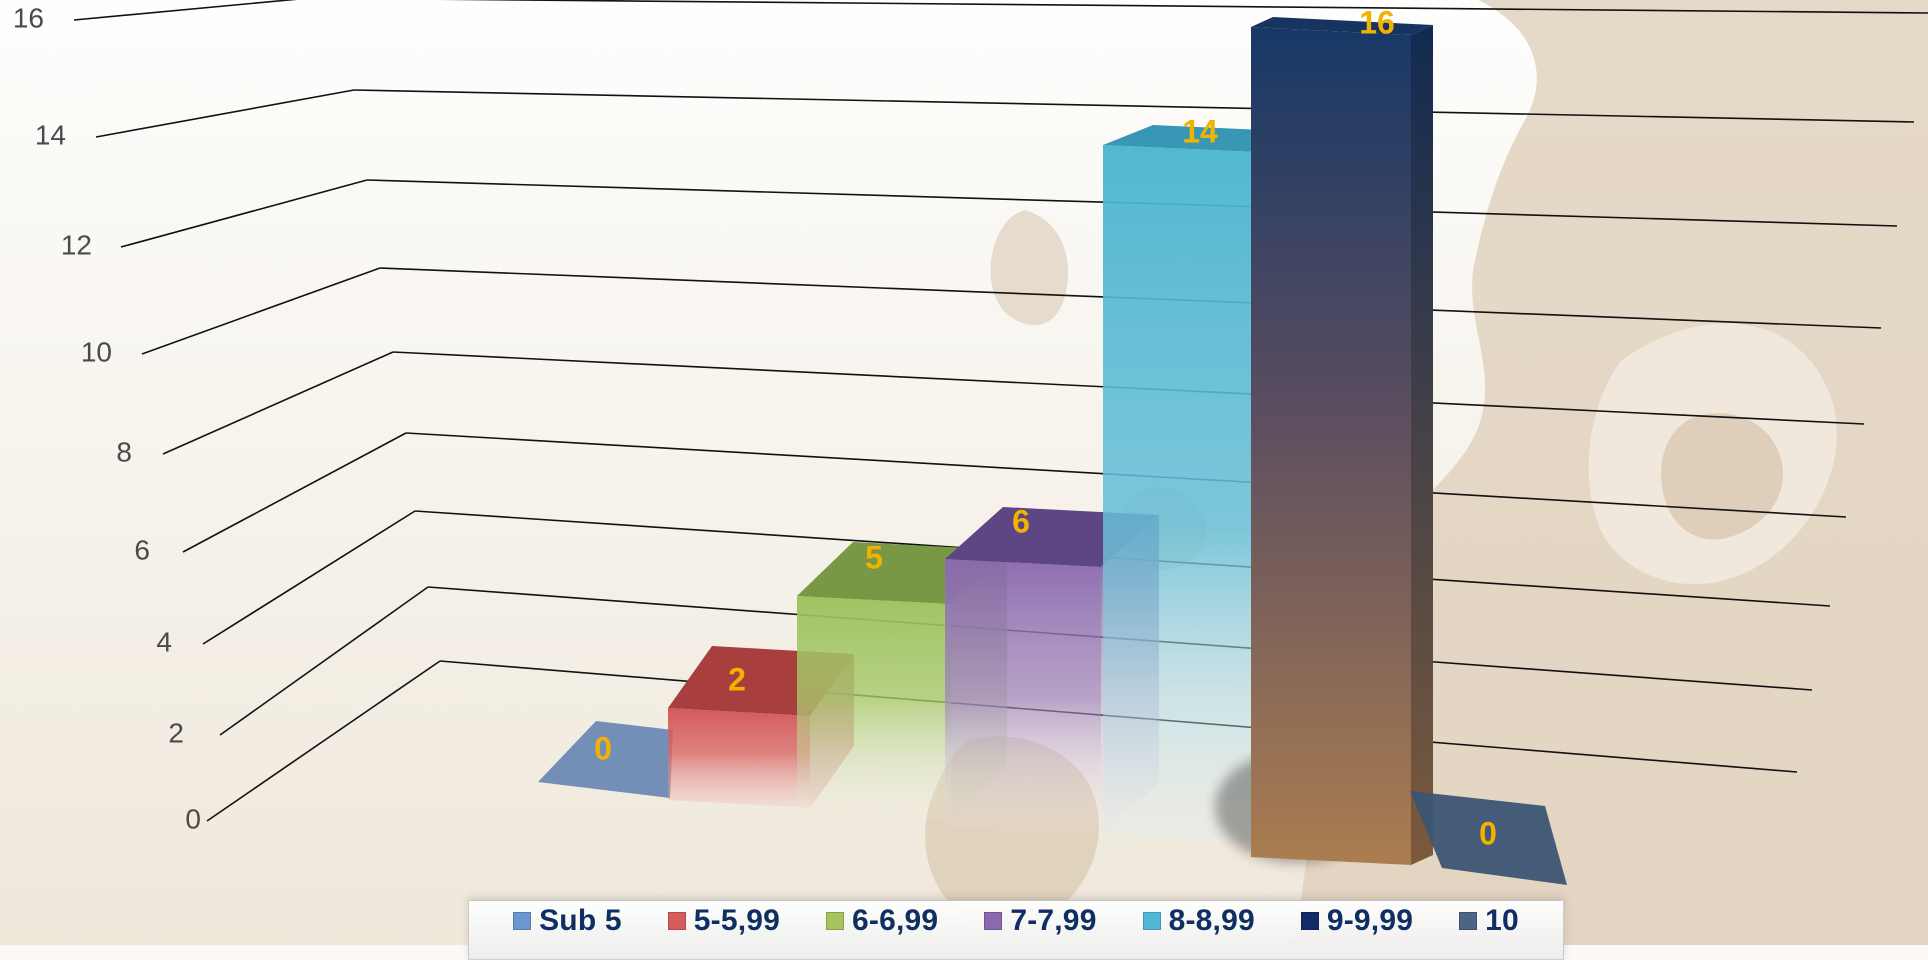  I want to click on legend-label: 10, so click(1502, 920).